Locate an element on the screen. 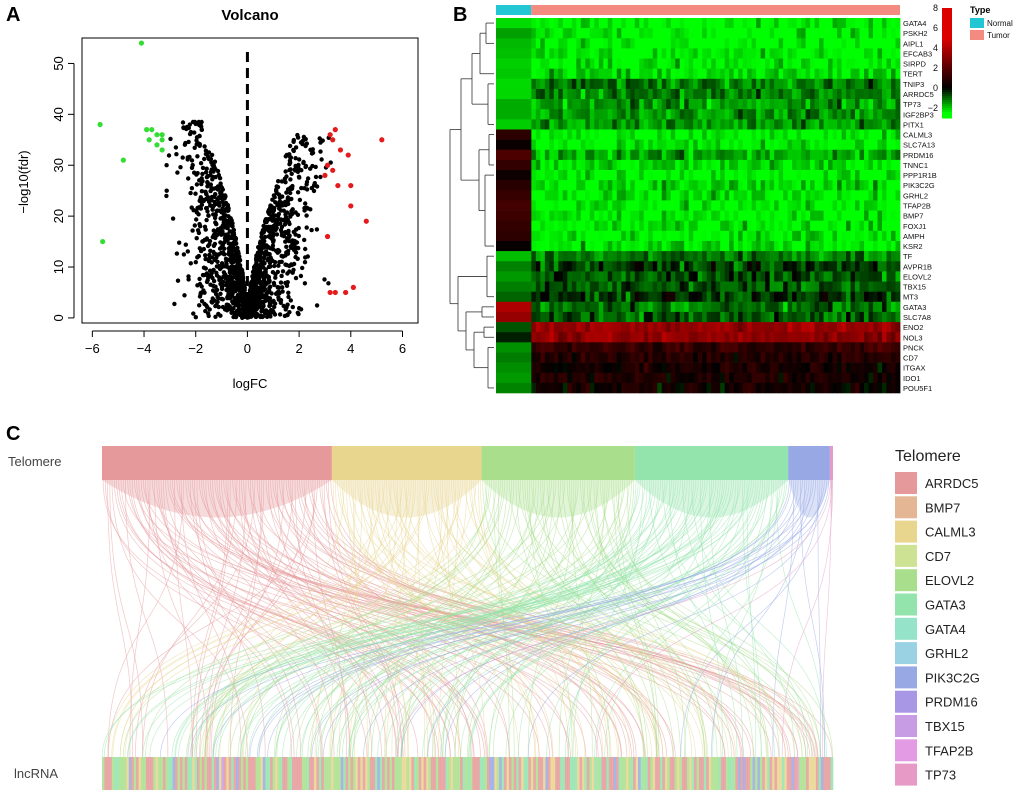  volcano-sig-points is located at coordinates (241, 168).